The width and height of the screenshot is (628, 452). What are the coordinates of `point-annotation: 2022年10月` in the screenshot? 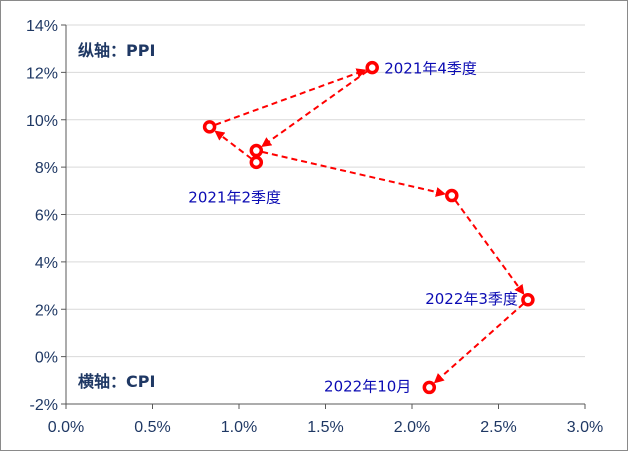 It's located at (367, 386).